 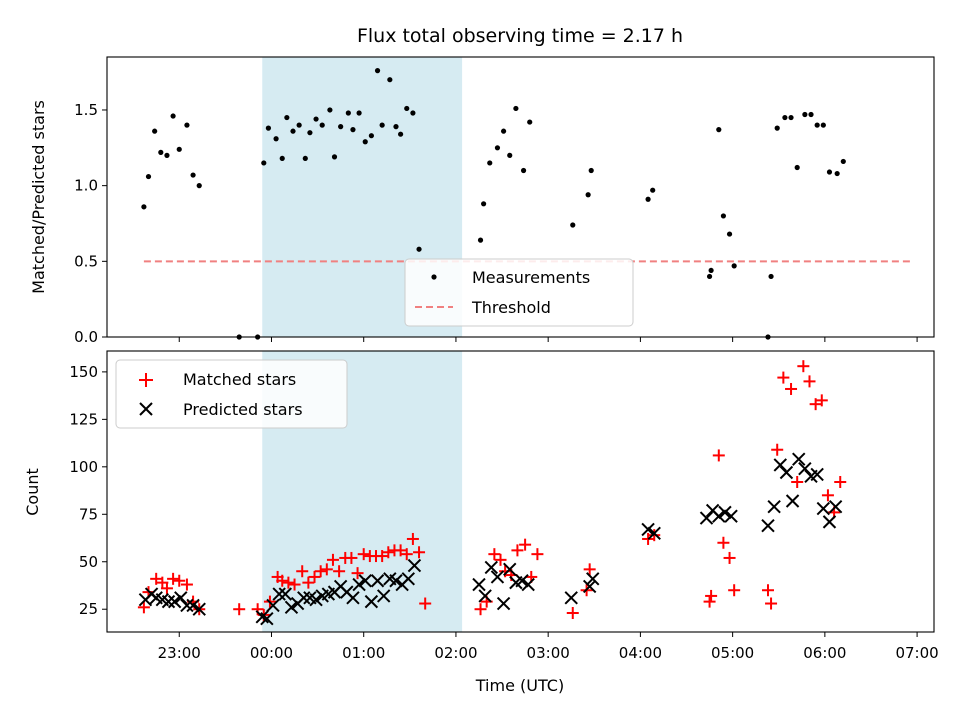 What do you see at coordinates (88, 514) in the screenshot?
I see `y-tick-label: 75` at bounding box center [88, 514].